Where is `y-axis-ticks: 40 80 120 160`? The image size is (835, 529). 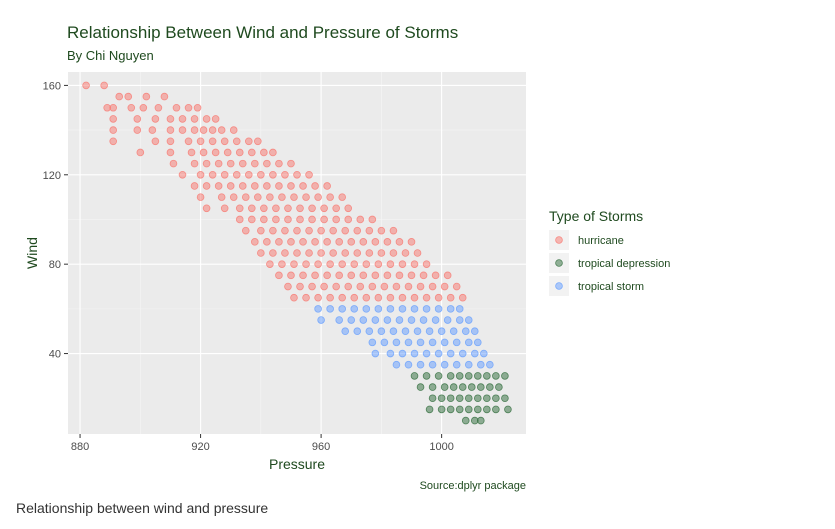 y-axis-ticks: 40 80 120 160 is located at coordinates (55, 220).